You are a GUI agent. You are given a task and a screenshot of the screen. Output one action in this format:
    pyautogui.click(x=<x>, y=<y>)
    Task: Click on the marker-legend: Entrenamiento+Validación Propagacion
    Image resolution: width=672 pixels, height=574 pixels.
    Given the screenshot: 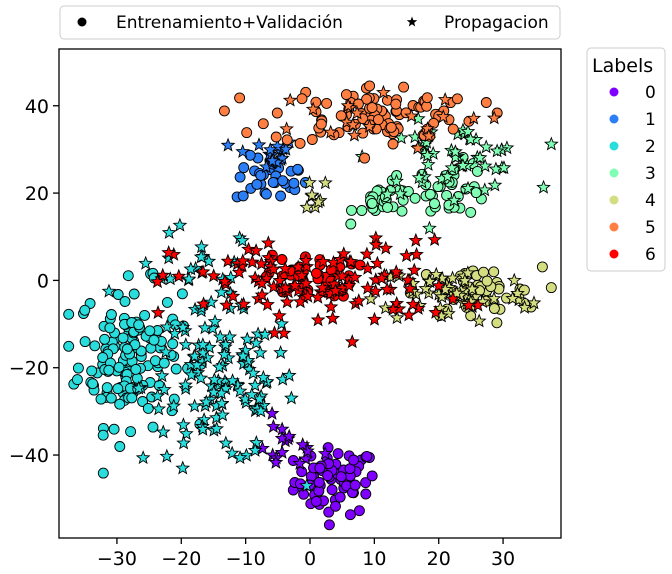 What is the action you would take?
    pyautogui.click(x=310, y=22)
    